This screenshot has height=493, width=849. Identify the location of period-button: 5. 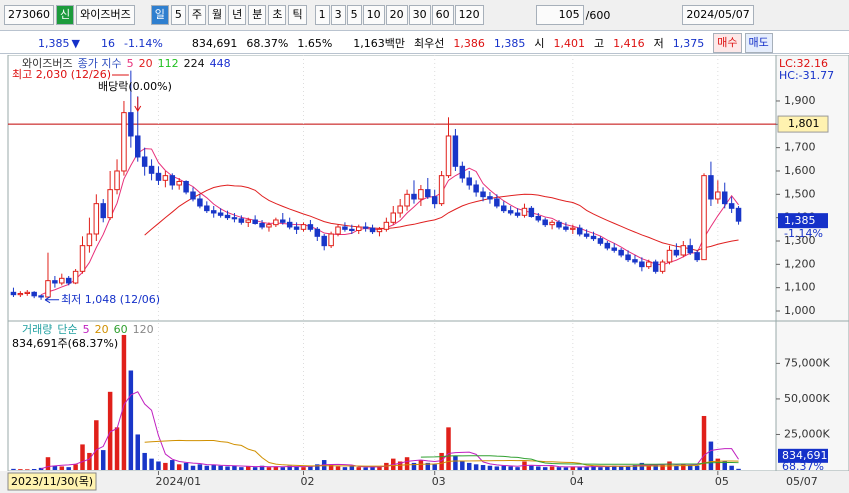
(178, 15).